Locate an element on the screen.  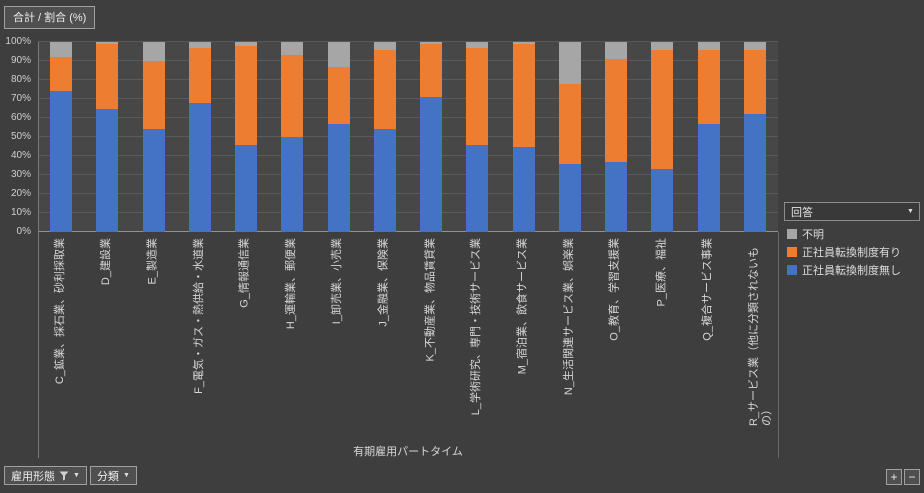
y-tick-label: 80% is located at coordinates (20, 79).